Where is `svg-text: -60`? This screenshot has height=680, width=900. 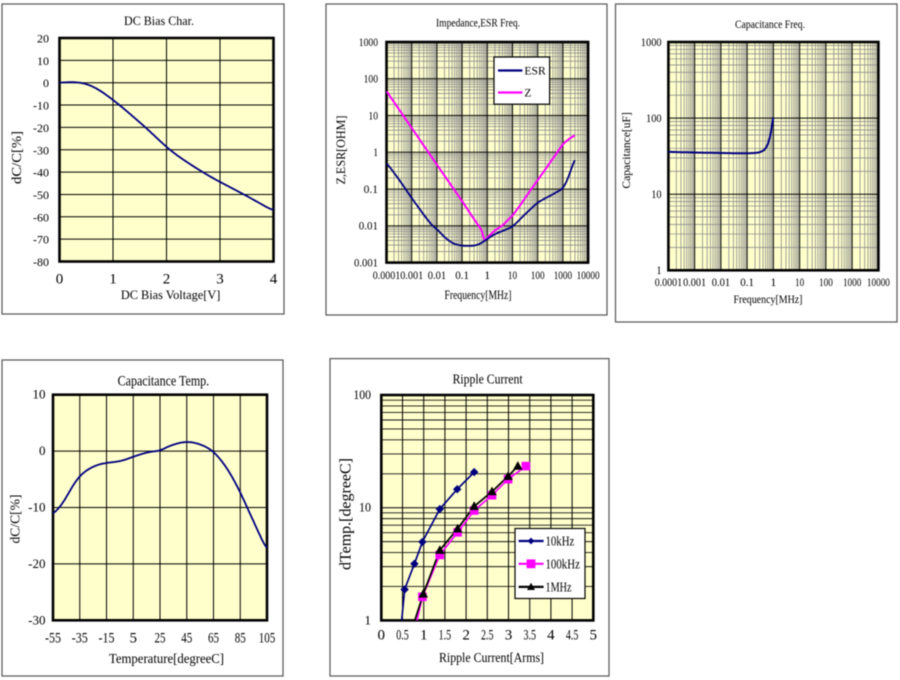 svg-text: -60 is located at coordinates (41, 217).